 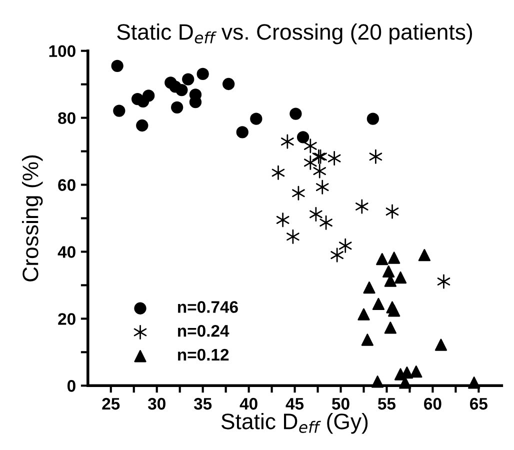 What do you see at coordinates (204, 330) in the screenshot?
I see `legend-label: n=0.24` at bounding box center [204, 330].